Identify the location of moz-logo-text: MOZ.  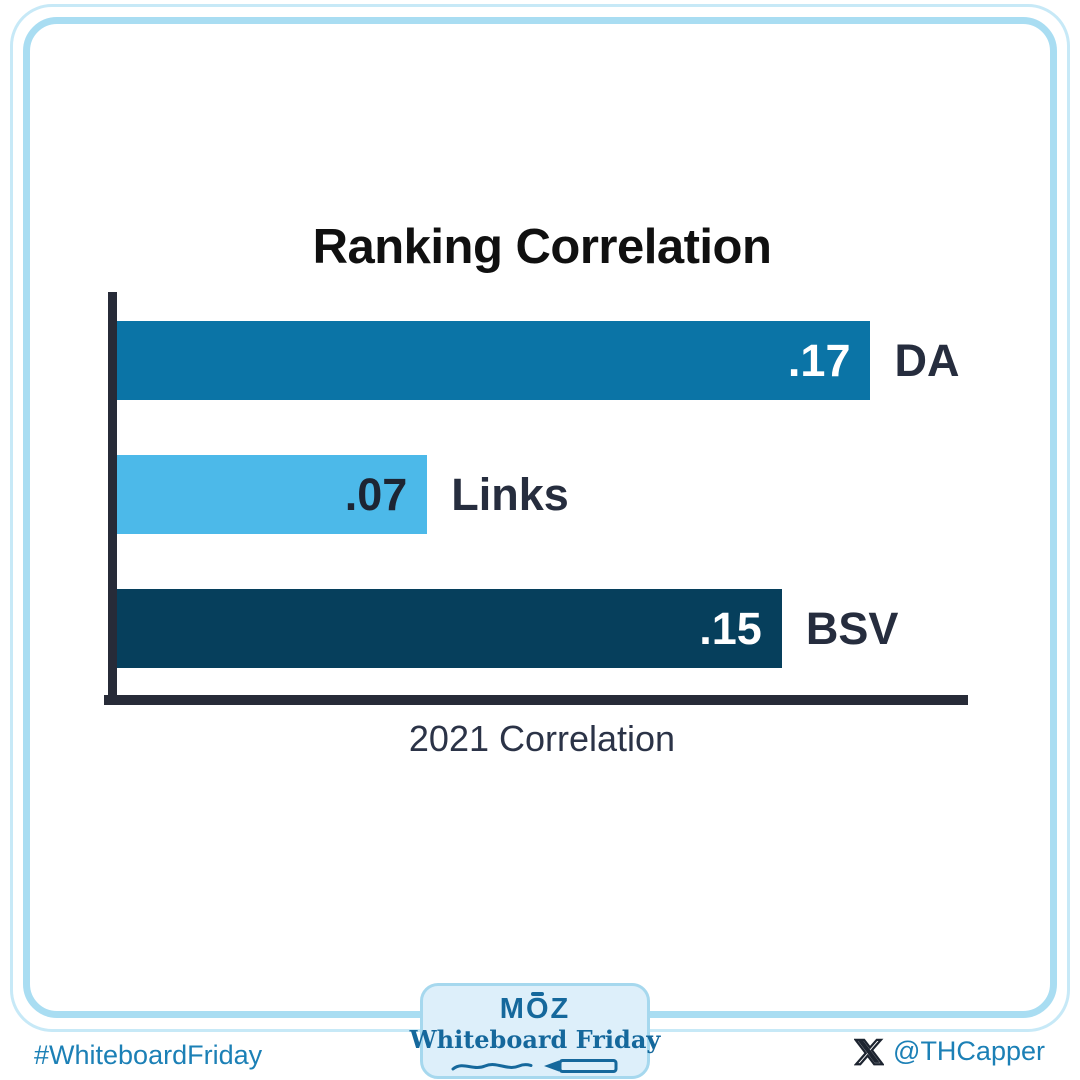
(535, 1009).